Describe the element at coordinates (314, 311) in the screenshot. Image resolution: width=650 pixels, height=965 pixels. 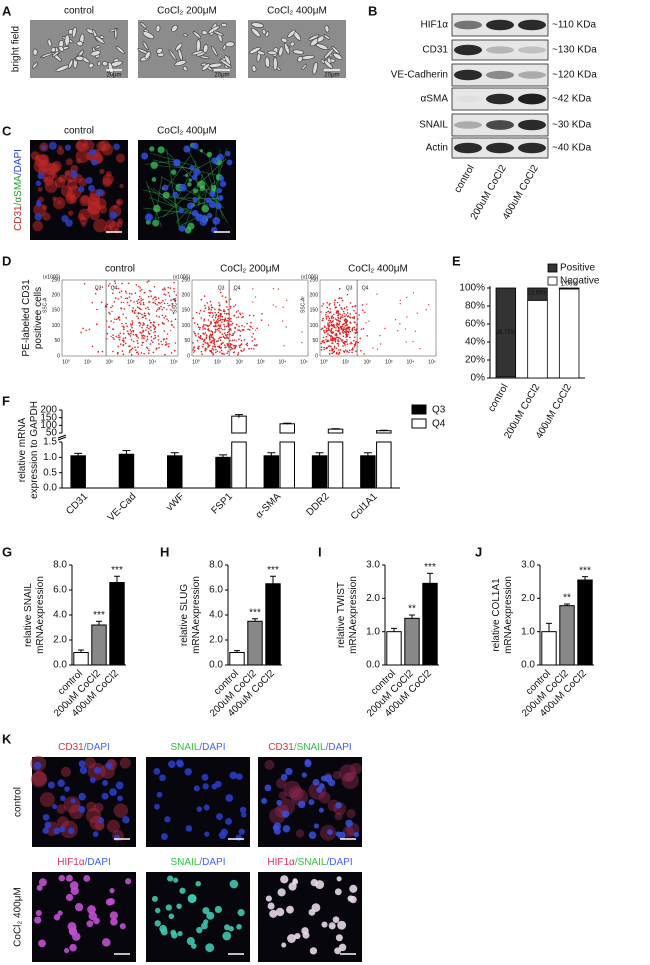
I see `flow-tick: 150` at that location.